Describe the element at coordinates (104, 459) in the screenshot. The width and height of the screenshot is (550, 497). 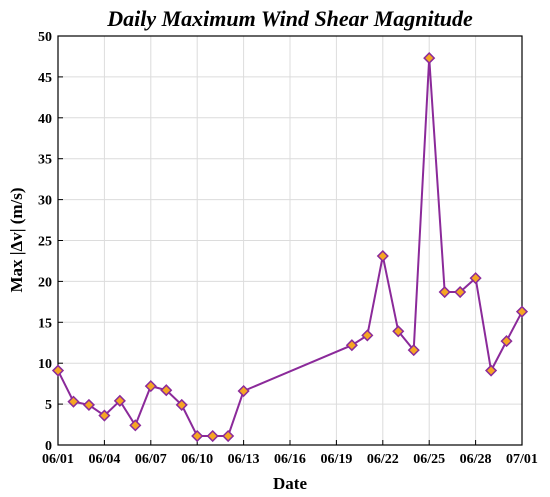
I see `x-tick-label: 06/04` at that location.